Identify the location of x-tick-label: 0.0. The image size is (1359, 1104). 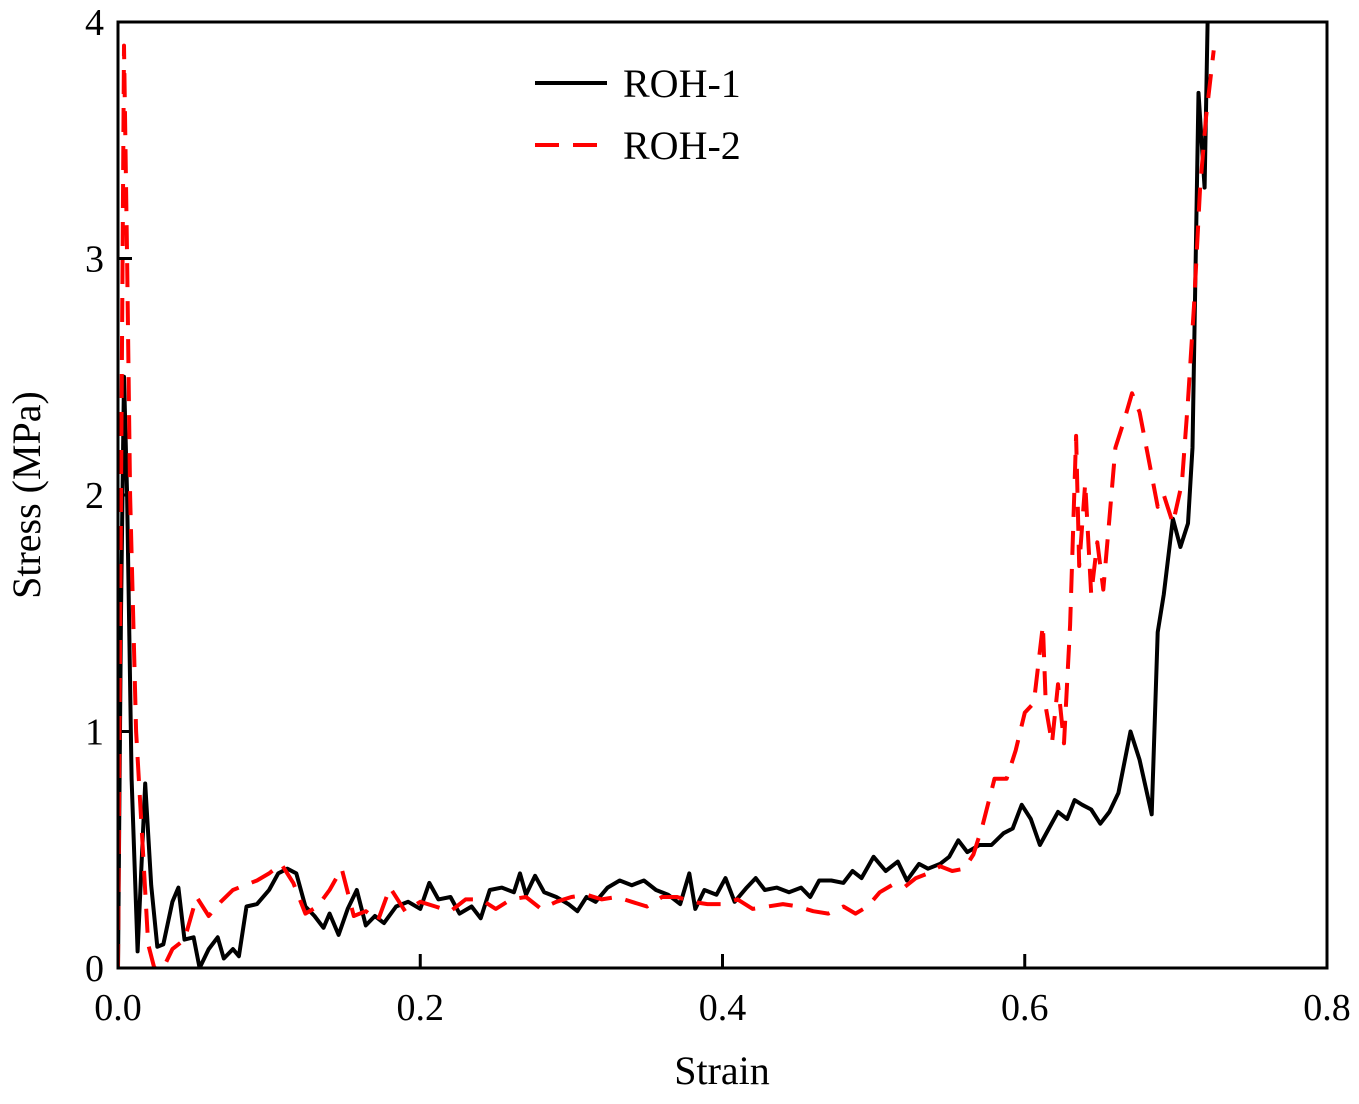
(118, 1008).